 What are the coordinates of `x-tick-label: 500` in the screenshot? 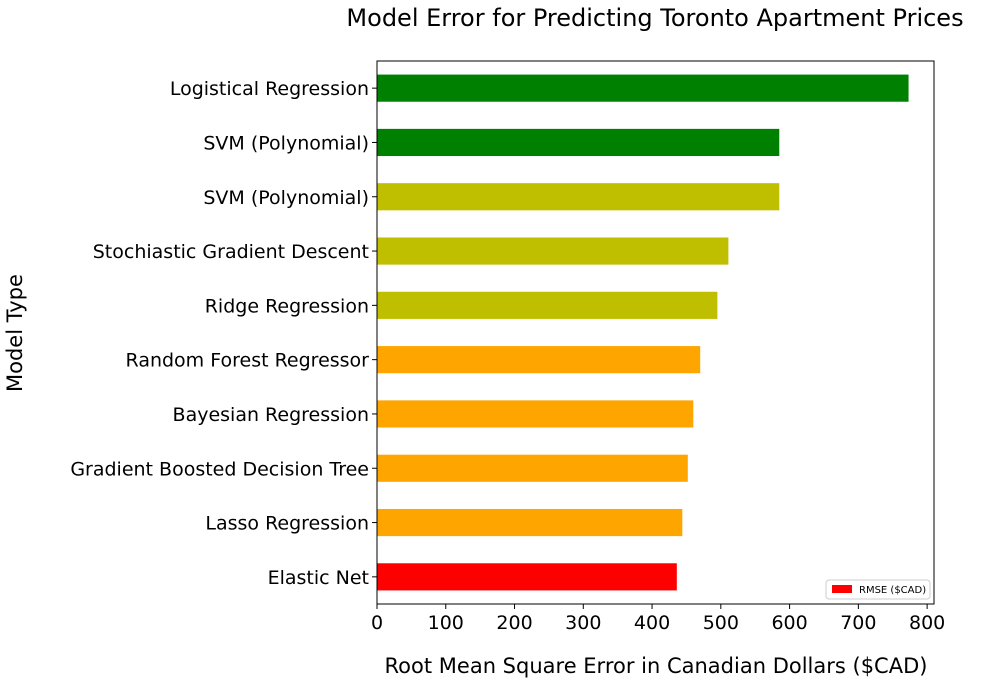 It's located at (721, 623).